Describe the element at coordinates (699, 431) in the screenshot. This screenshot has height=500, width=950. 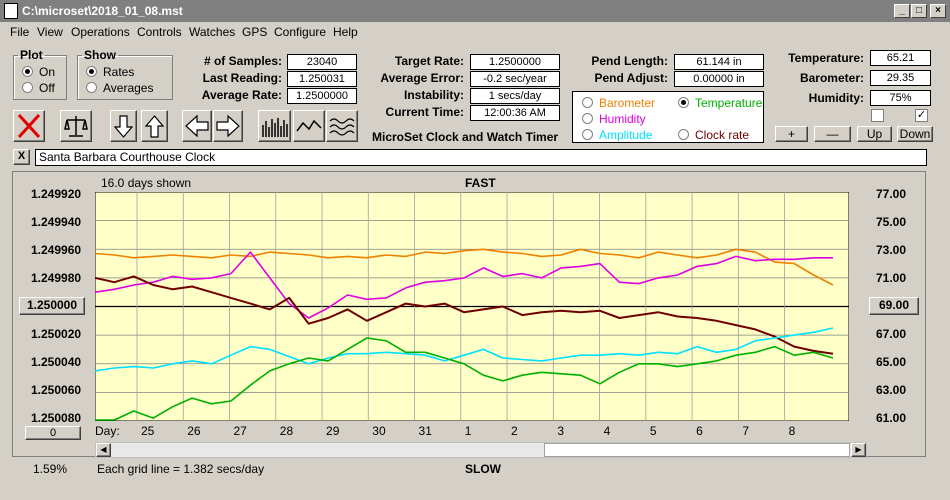
I see `x-tick-day: 6` at that location.